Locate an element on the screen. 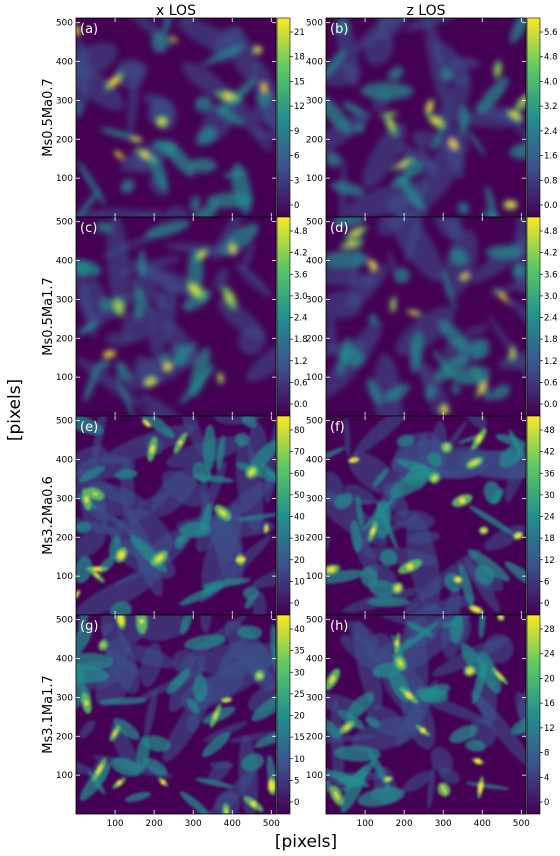 This screenshot has height=856, width=560. colorbar-tick-label: 18 is located at coordinates (549, 539).